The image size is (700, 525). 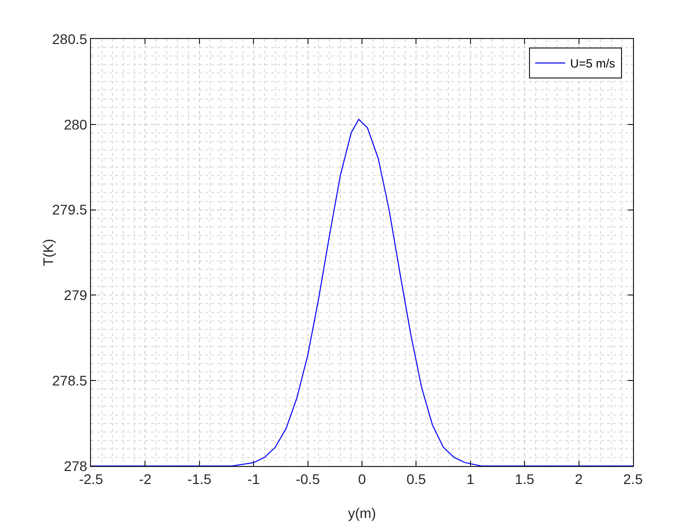 What do you see at coordinates (470, 478) in the screenshot?
I see `x-tick-label: 1` at bounding box center [470, 478].